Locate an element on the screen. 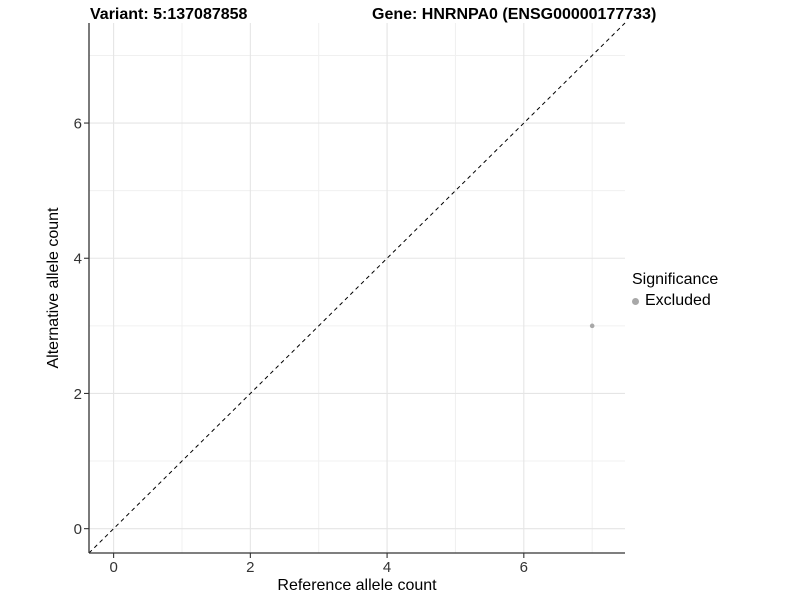 The height and width of the screenshot is (600, 800). y-tick-label-0: 0 is located at coordinates (78, 529).